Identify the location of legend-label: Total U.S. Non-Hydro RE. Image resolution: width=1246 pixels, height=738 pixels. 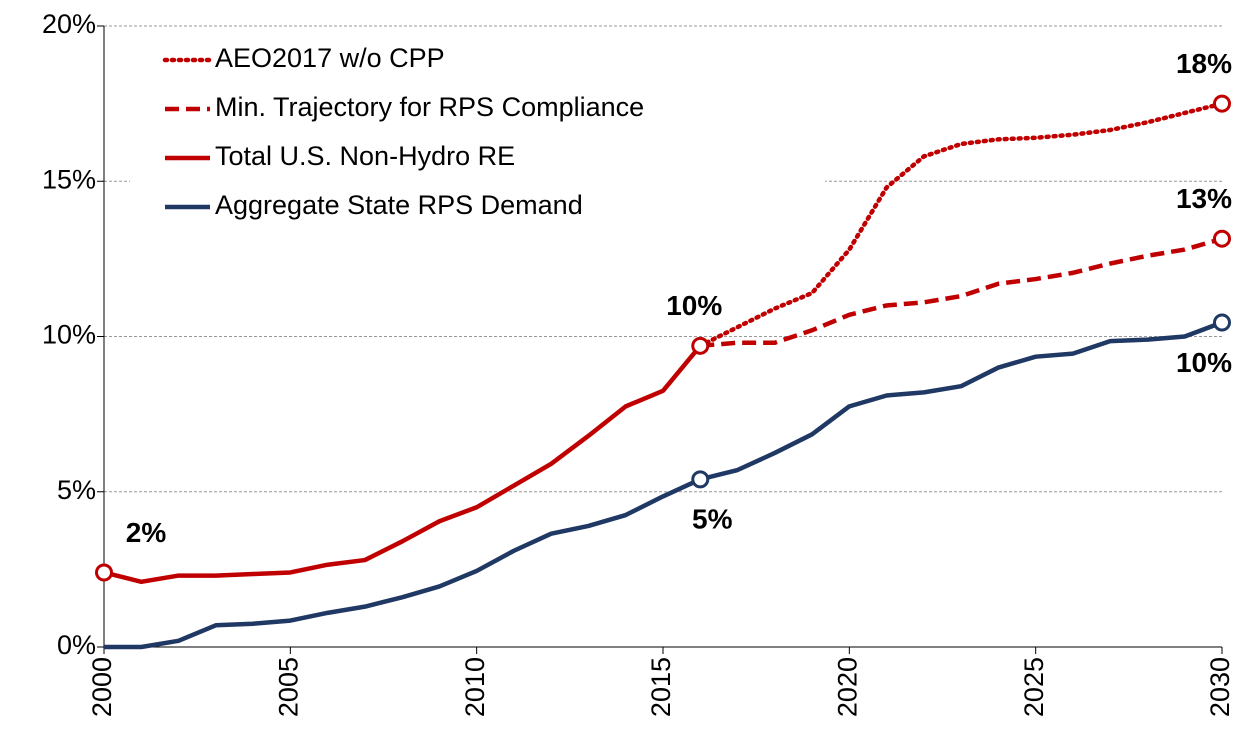
(365, 156).